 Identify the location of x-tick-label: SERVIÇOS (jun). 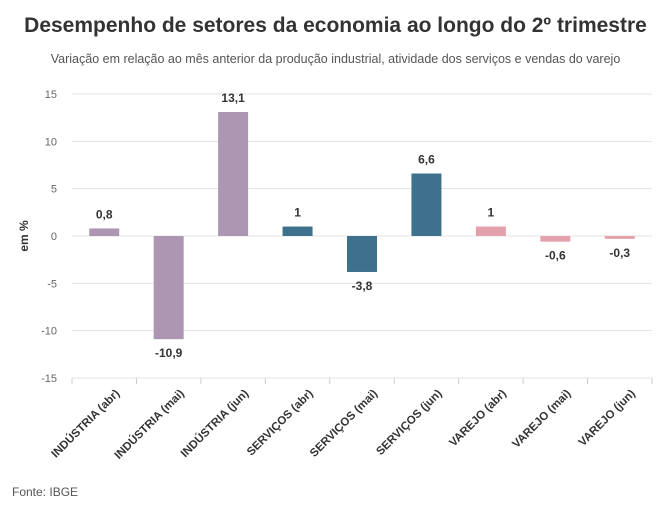
(409, 423).